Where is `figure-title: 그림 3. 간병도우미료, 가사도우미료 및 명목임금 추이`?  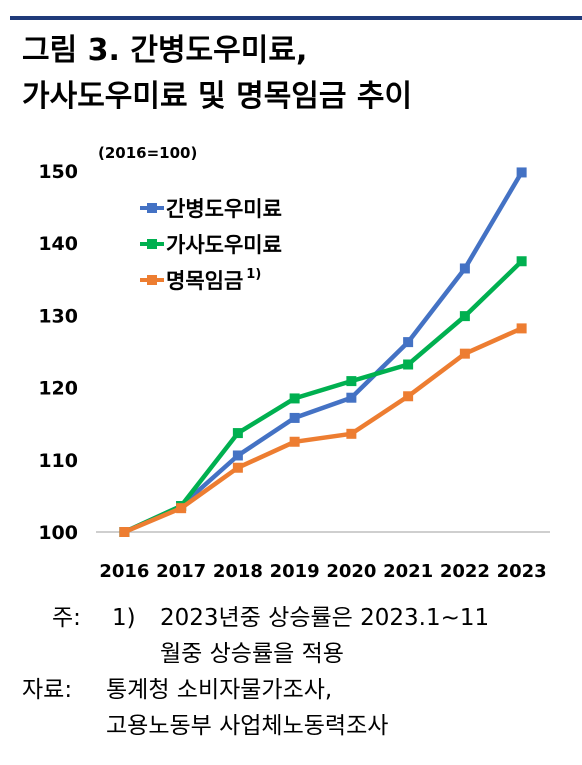 figure-title: 그림 3. 간병도우미료, 가사도우미료 및 명목임금 추이 is located at coordinates (217, 74).